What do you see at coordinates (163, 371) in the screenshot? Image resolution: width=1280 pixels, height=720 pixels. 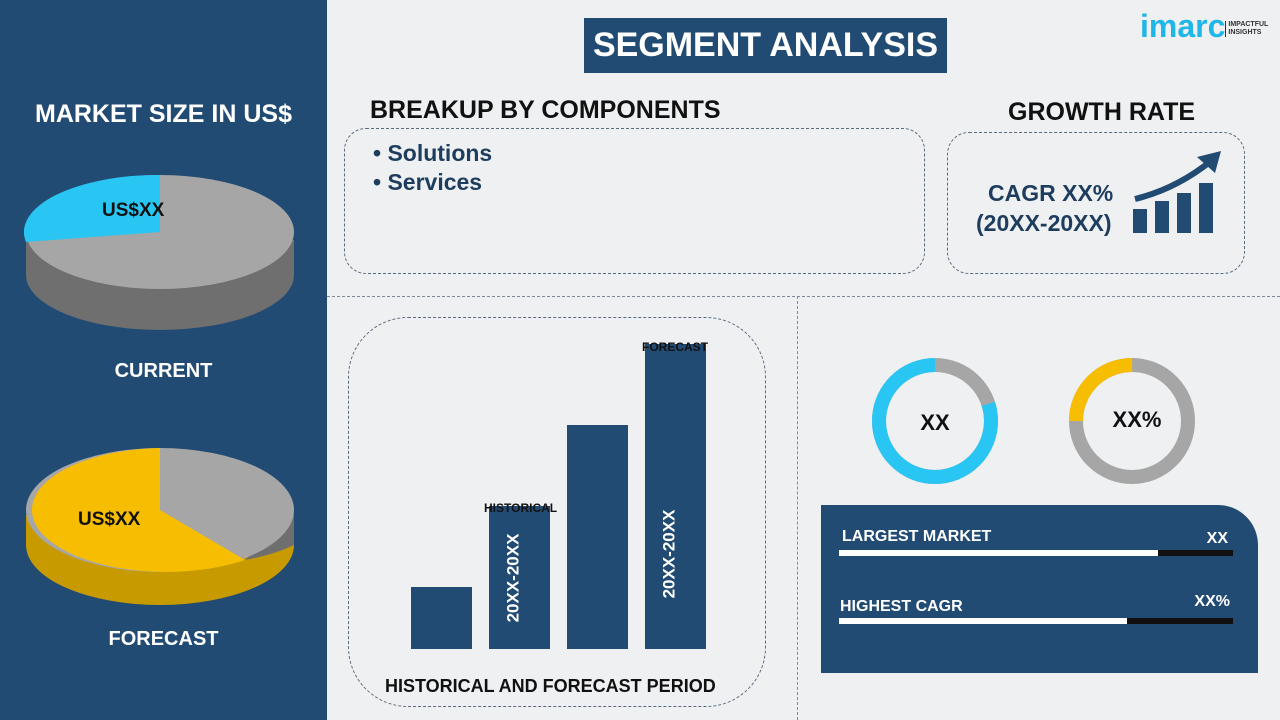 I see `current-label: CURRENT` at bounding box center [163, 371].